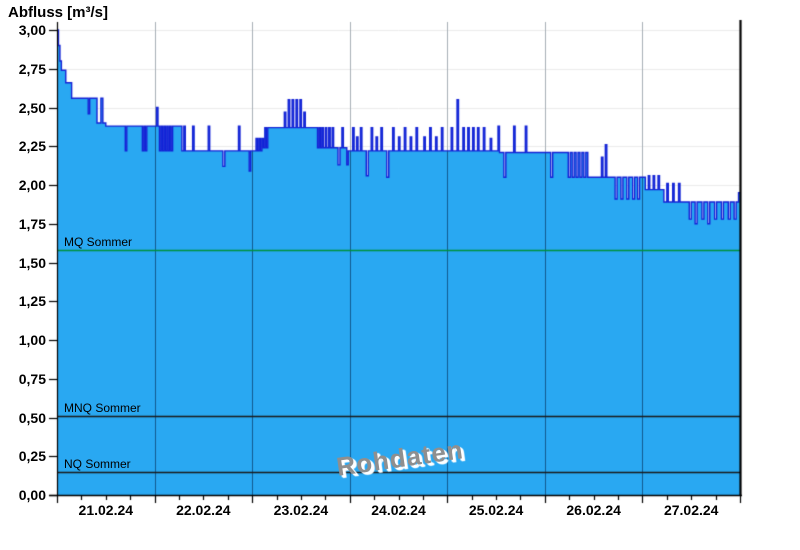 The width and height of the screenshot is (800, 550). What do you see at coordinates (58, 12) in the screenshot?
I see `chart-title: Abfluss [m³/s]` at bounding box center [58, 12].